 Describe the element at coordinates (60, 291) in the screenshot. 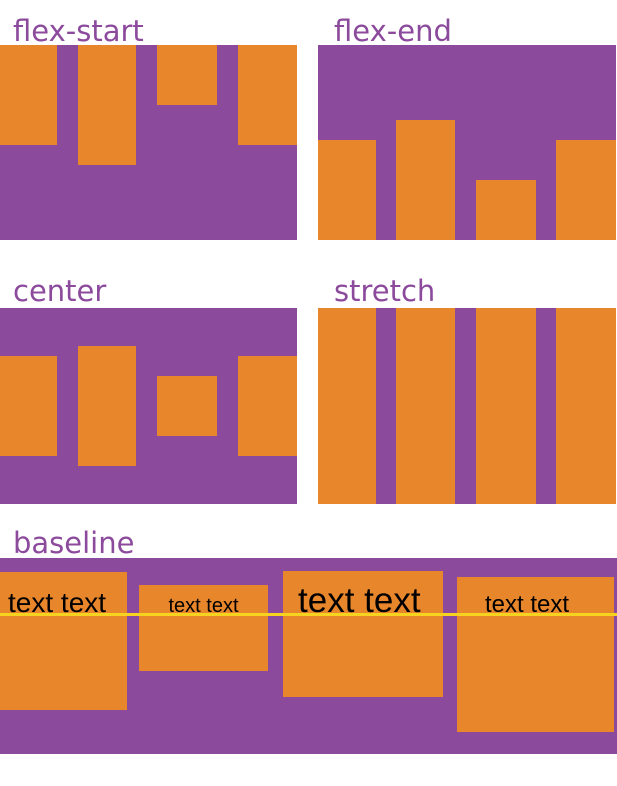

I see `panel-label-center: center` at that location.